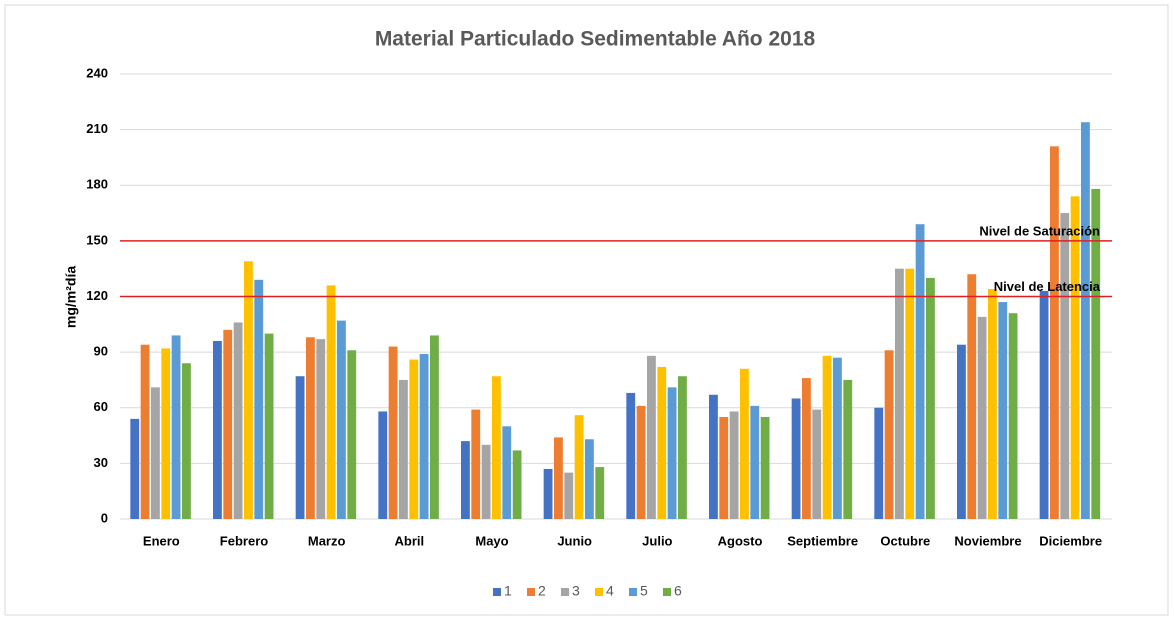 This screenshot has width=1174, height=625. I want to click on legend-label: 2, so click(542, 591).